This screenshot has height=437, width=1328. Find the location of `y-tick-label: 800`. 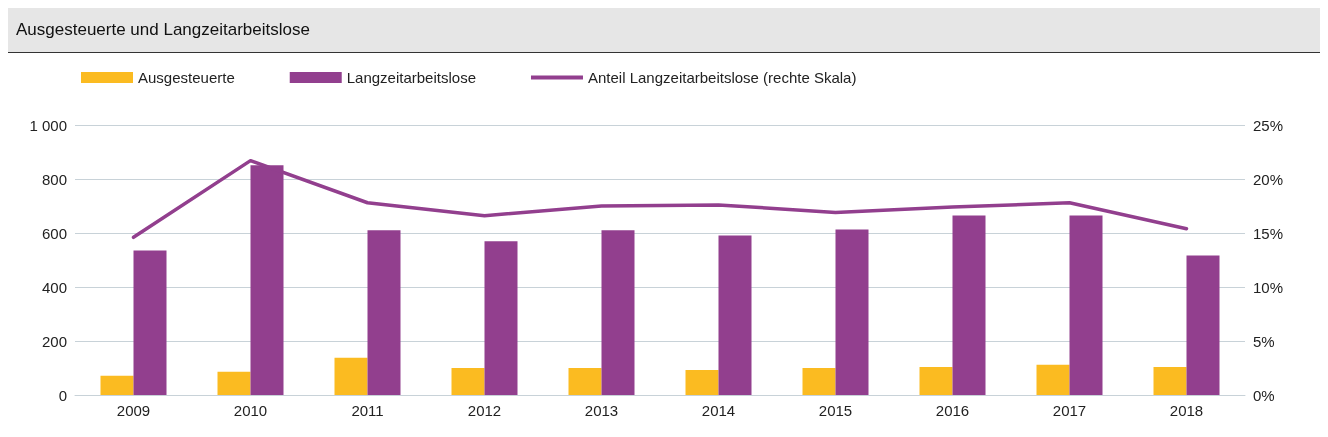

y-tick-label: 800 is located at coordinates (54, 179).